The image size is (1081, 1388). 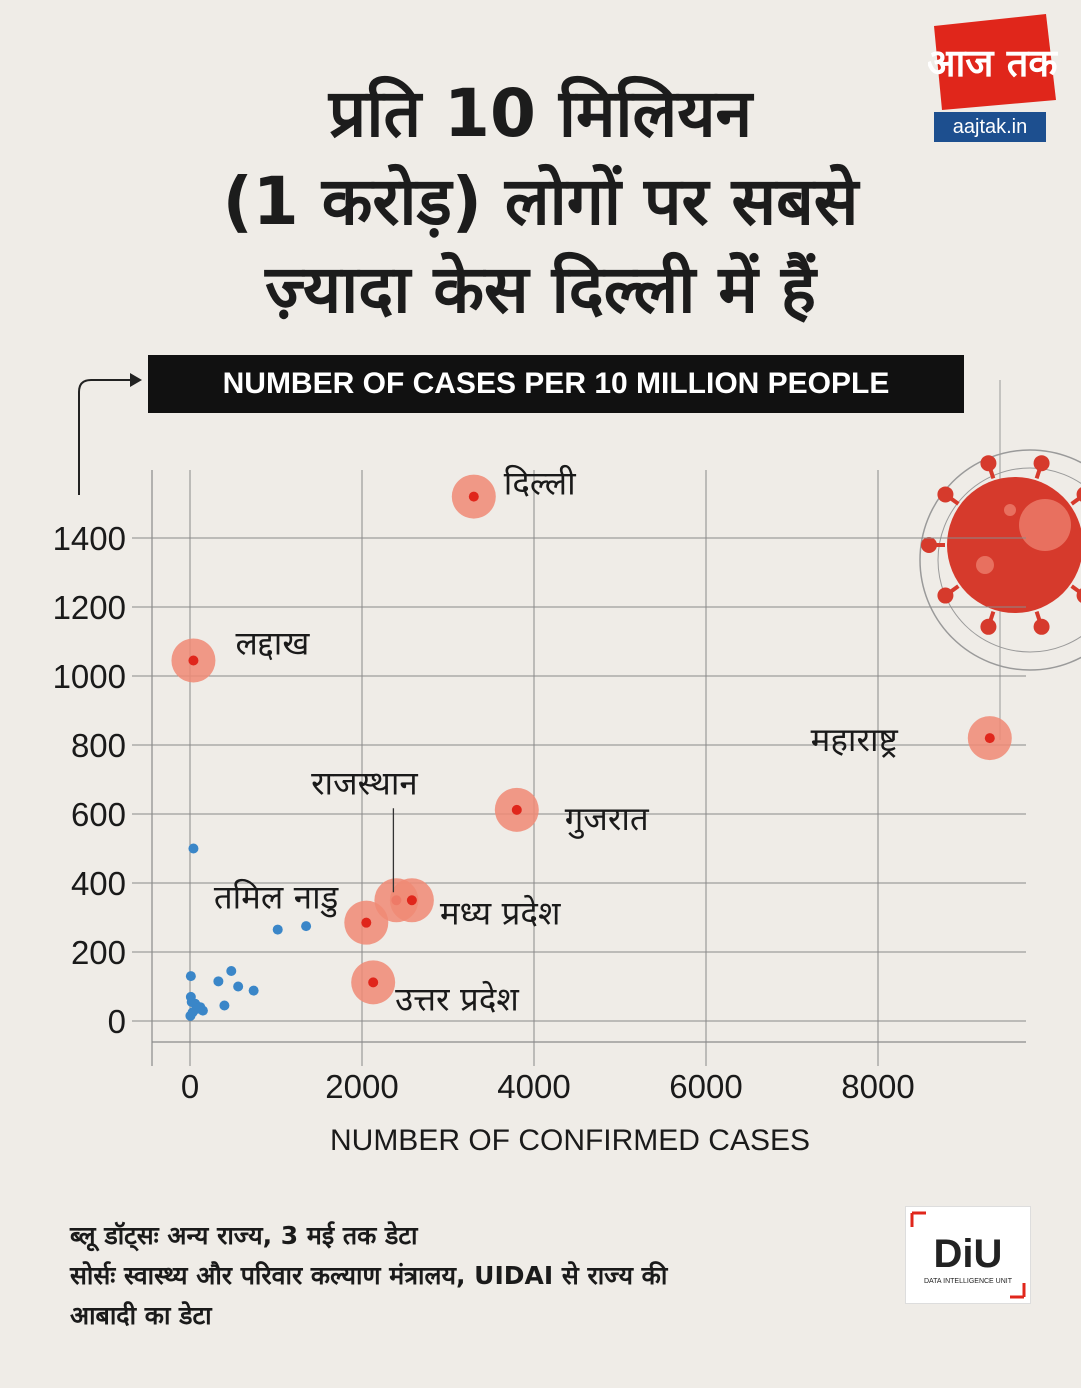 I want to click on diu-logo-corners, so click(x=968, y=1255).